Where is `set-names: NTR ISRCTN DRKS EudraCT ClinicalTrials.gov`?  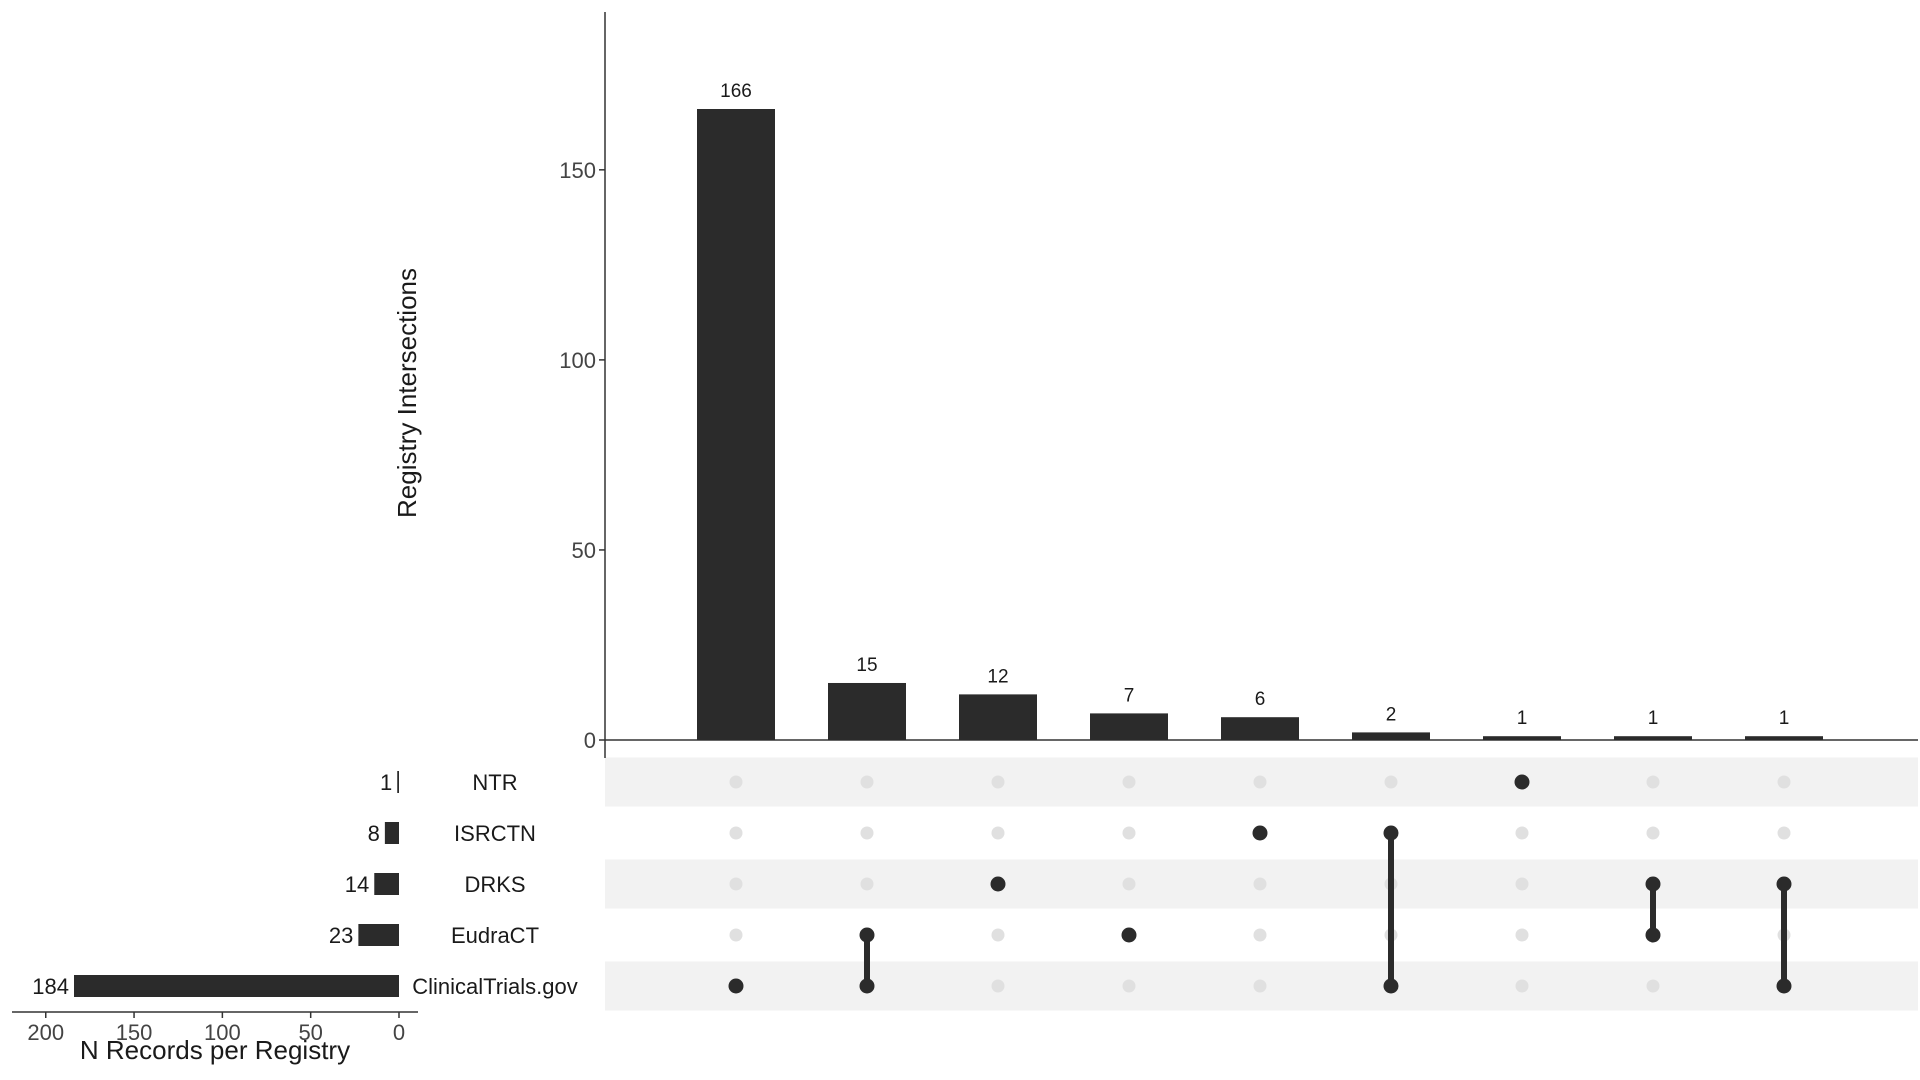 set-names: NTR ISRCTN DRKS EudraCT ClinicalTrials.gov is located at coordinates (494, 884).